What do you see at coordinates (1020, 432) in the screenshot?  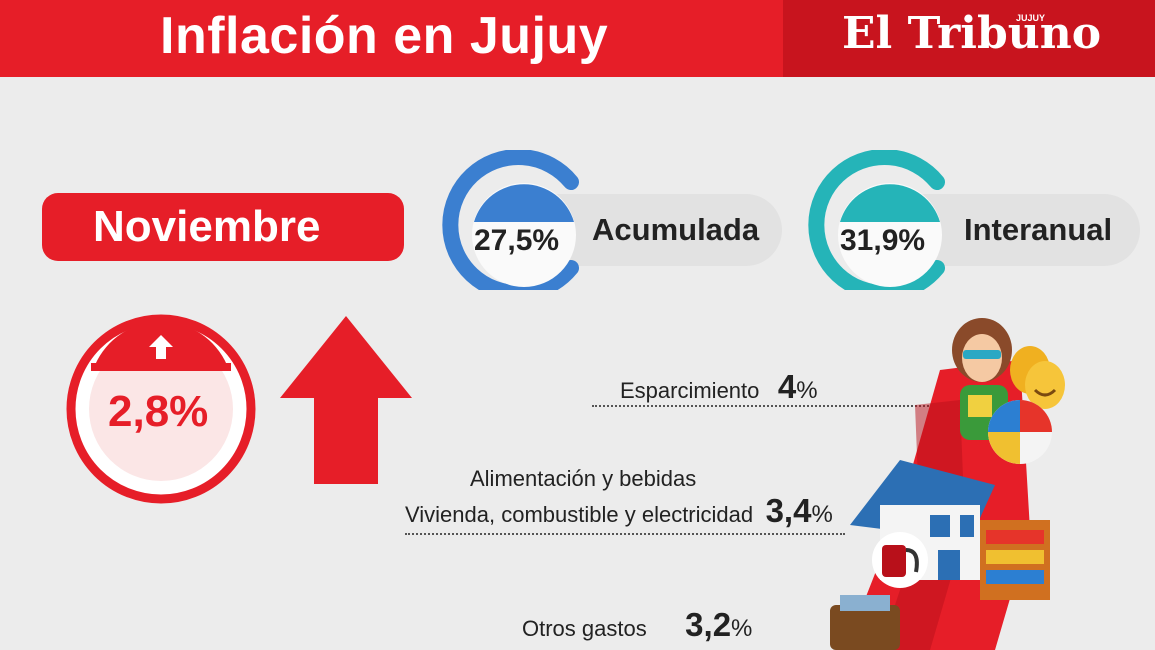 I see `beach-ball-icon` at bounding box center [1020, 432].